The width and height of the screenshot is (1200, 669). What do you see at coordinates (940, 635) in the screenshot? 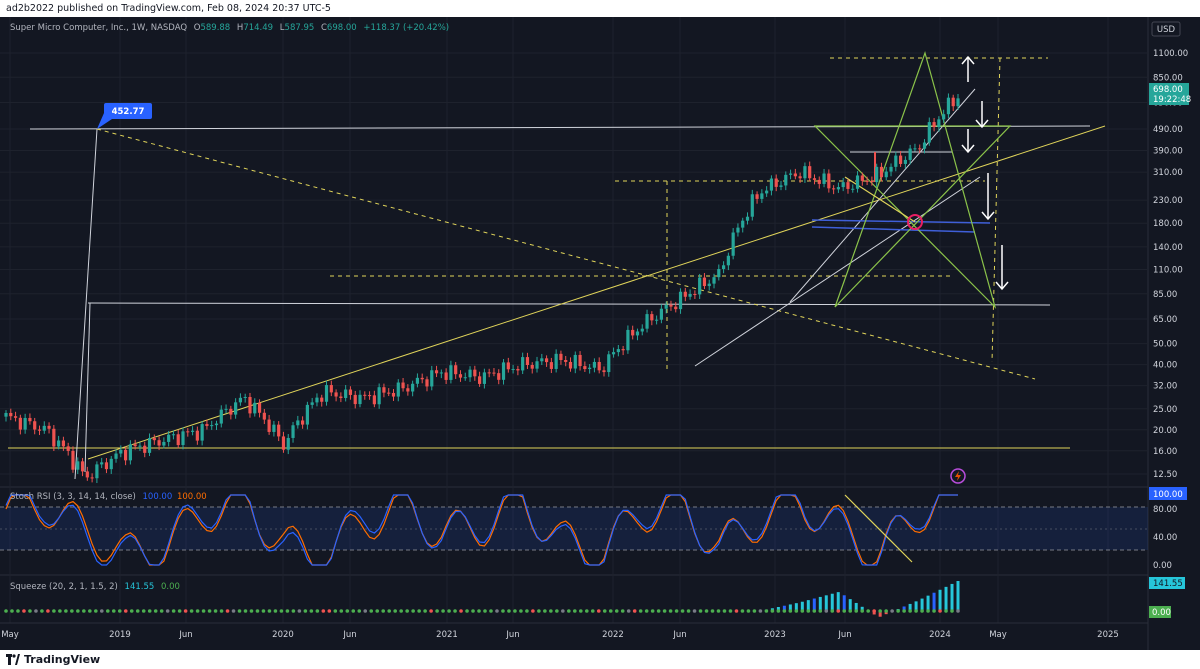
I see `time-tick-label: 2024` at bounding box center [940, 635].